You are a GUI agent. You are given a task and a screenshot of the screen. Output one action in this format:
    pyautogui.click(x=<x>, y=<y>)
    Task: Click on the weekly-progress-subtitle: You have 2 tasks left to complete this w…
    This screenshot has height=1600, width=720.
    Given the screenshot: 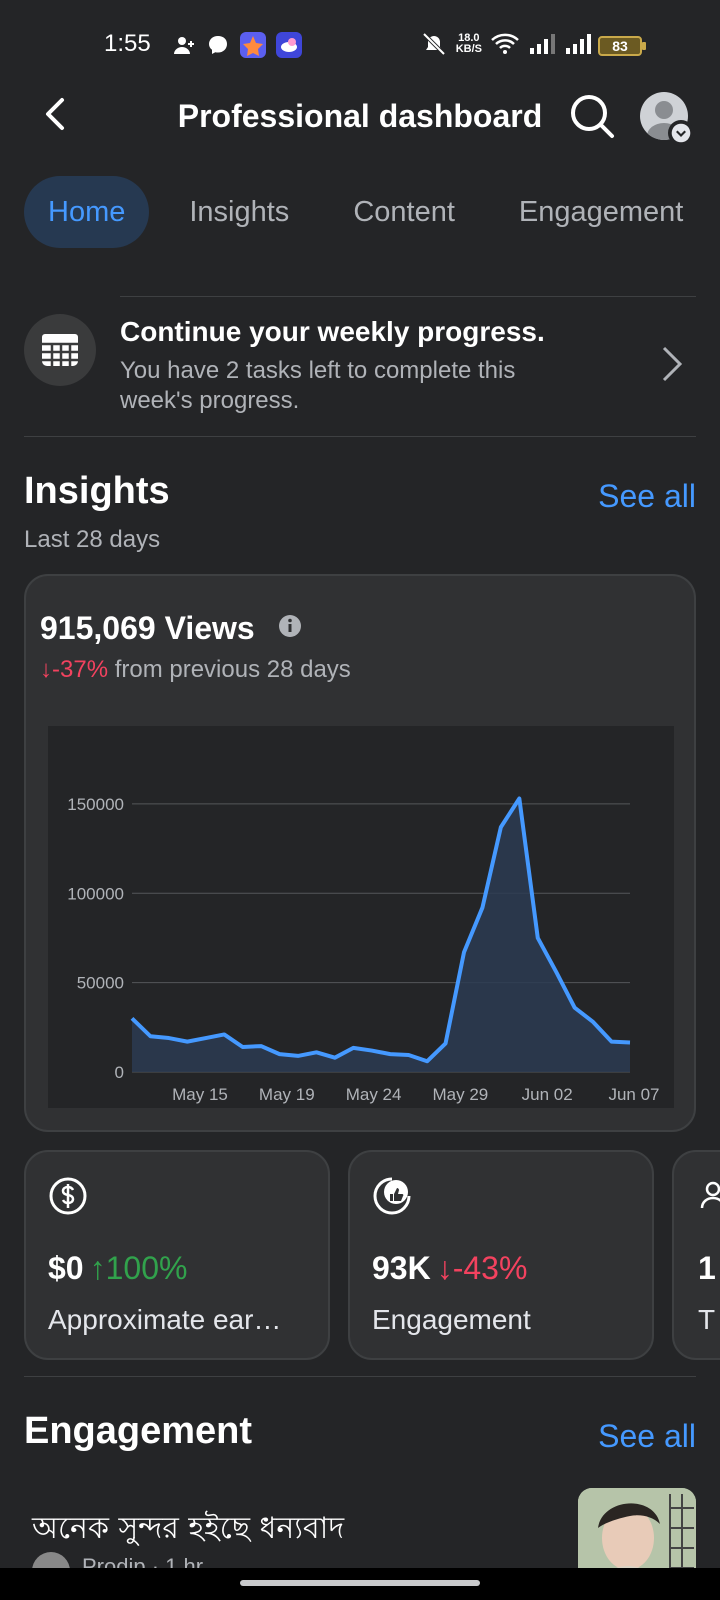 What is the action you would take?
    pyautogui.click(x=318, y=385)
    